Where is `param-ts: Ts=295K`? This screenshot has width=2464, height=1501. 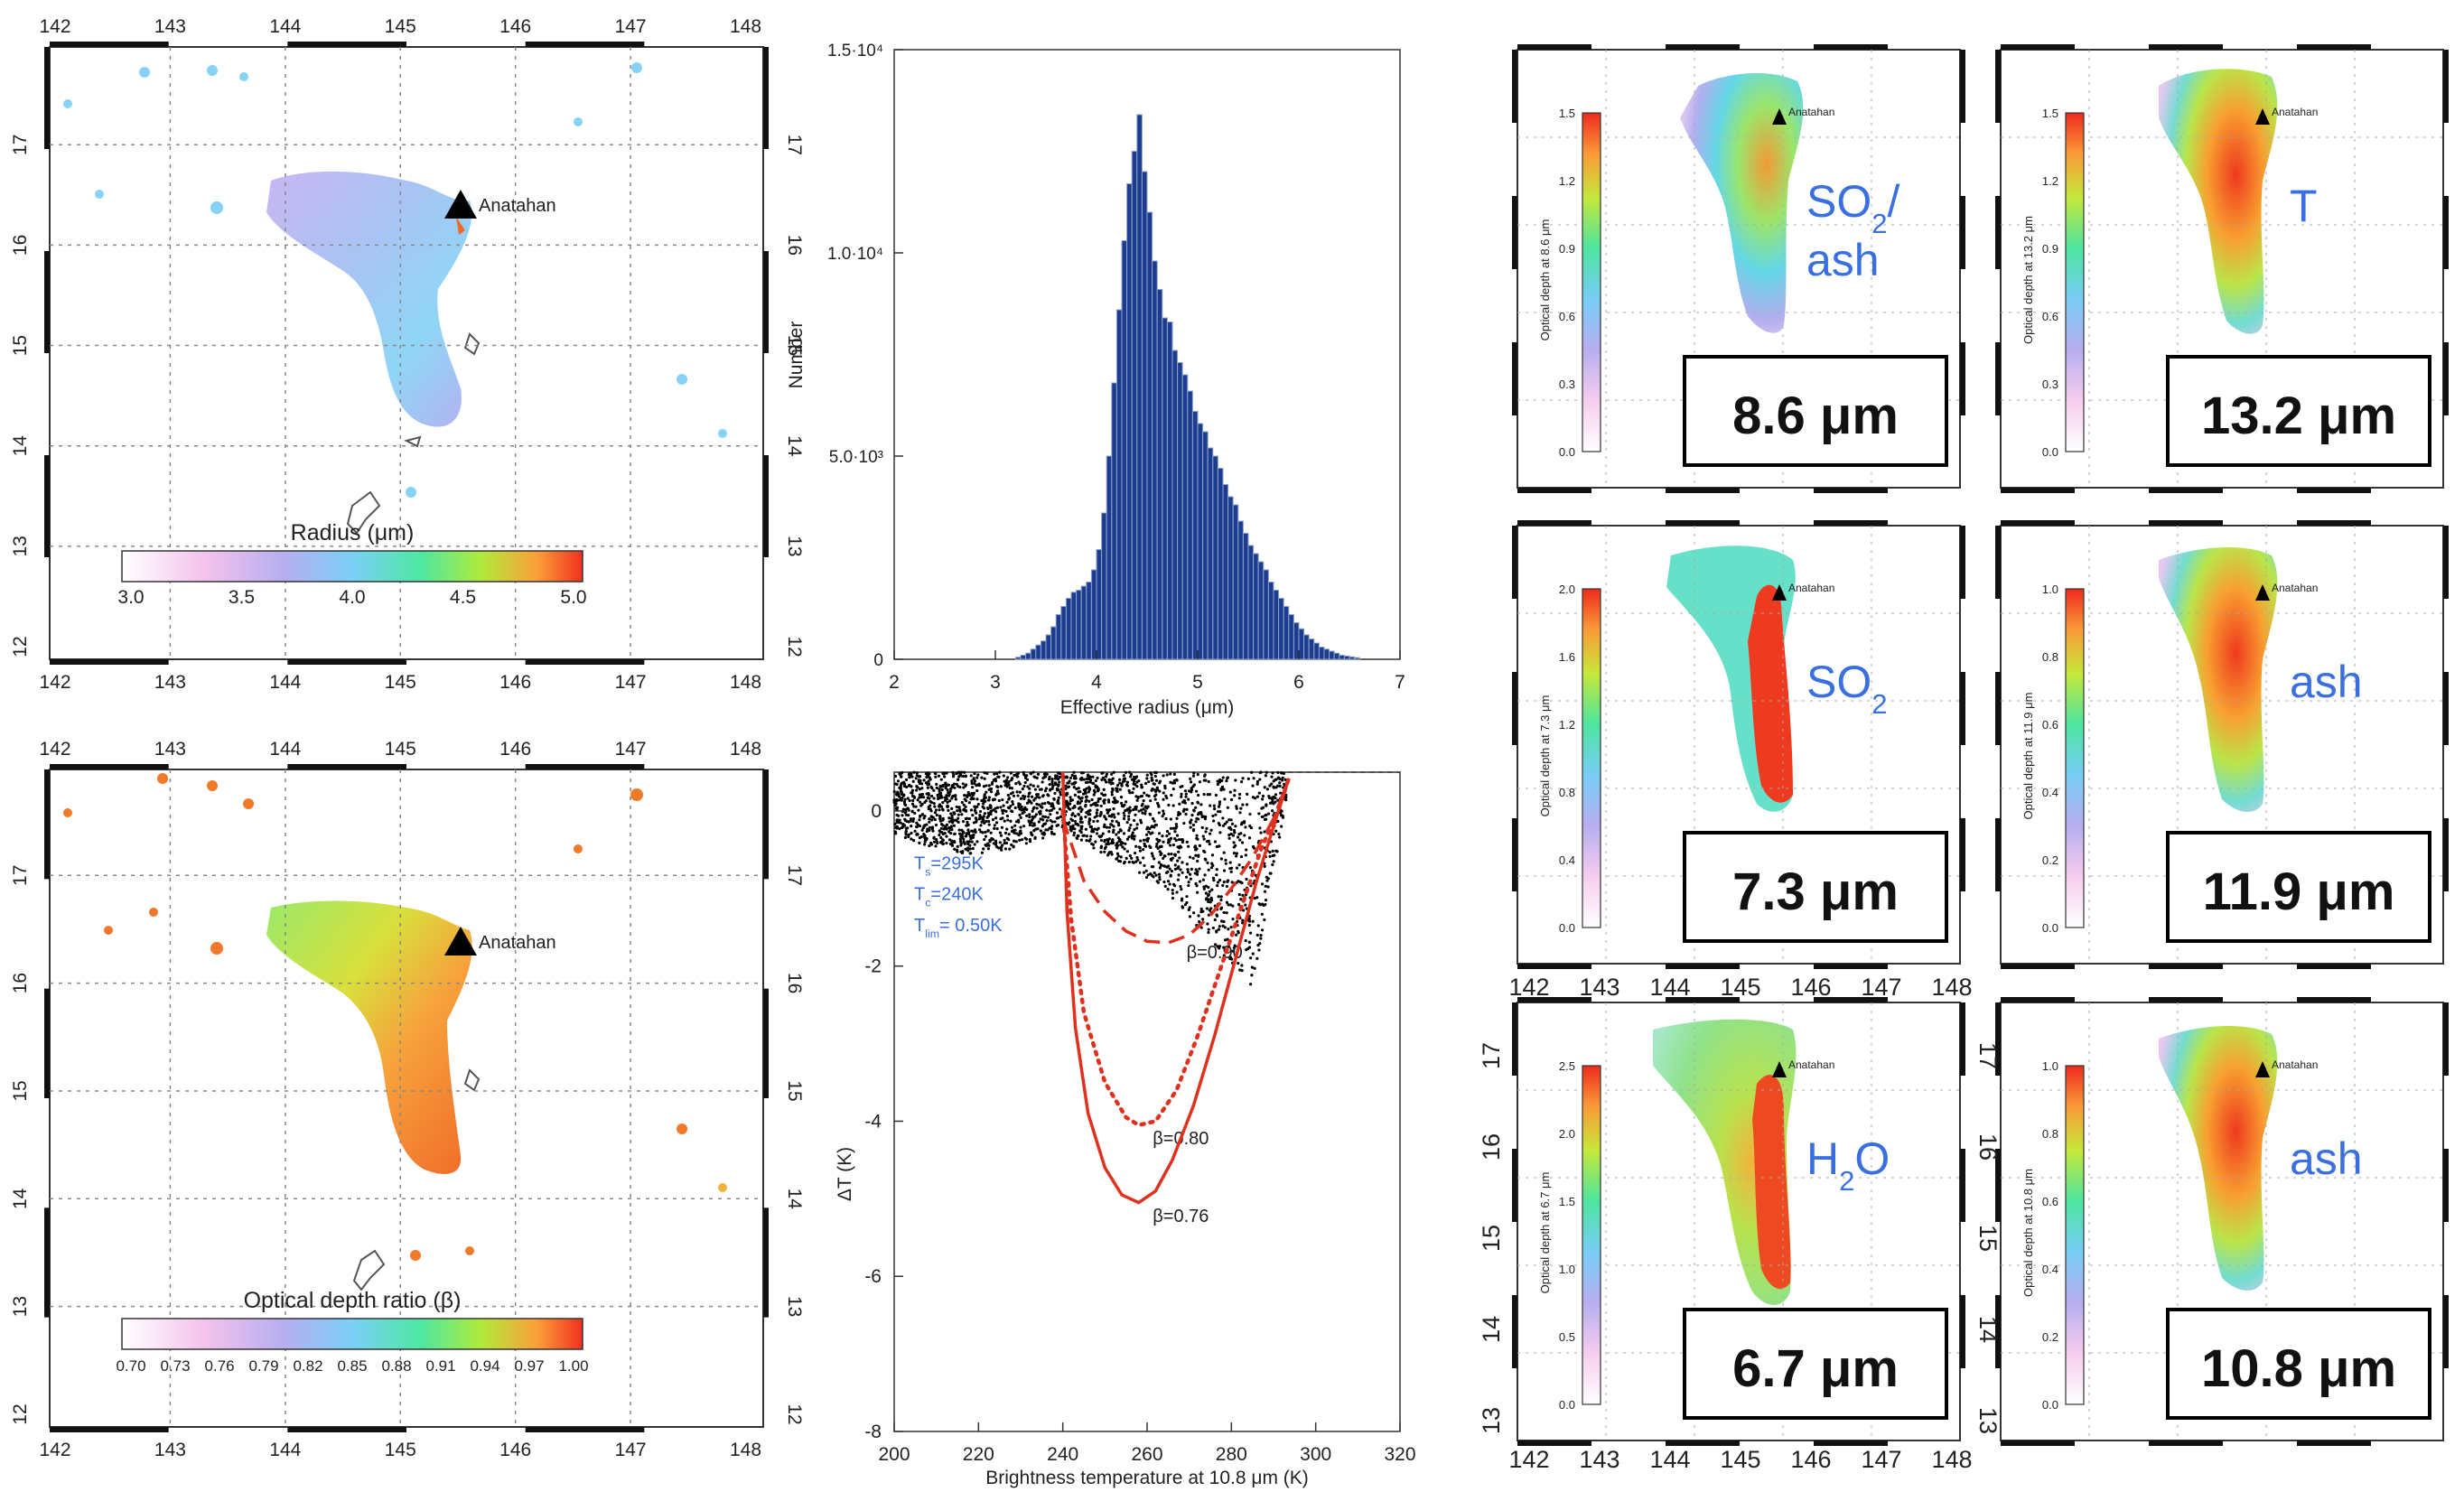
param-ts: Ts=295K is located at coordinates (949, 865).